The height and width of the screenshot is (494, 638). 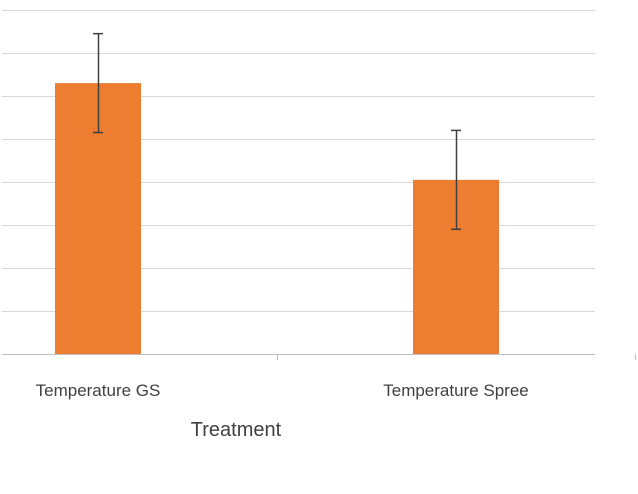 I want to click on x-tick-label-0: Temperature GS, so click(x=98, y=390).